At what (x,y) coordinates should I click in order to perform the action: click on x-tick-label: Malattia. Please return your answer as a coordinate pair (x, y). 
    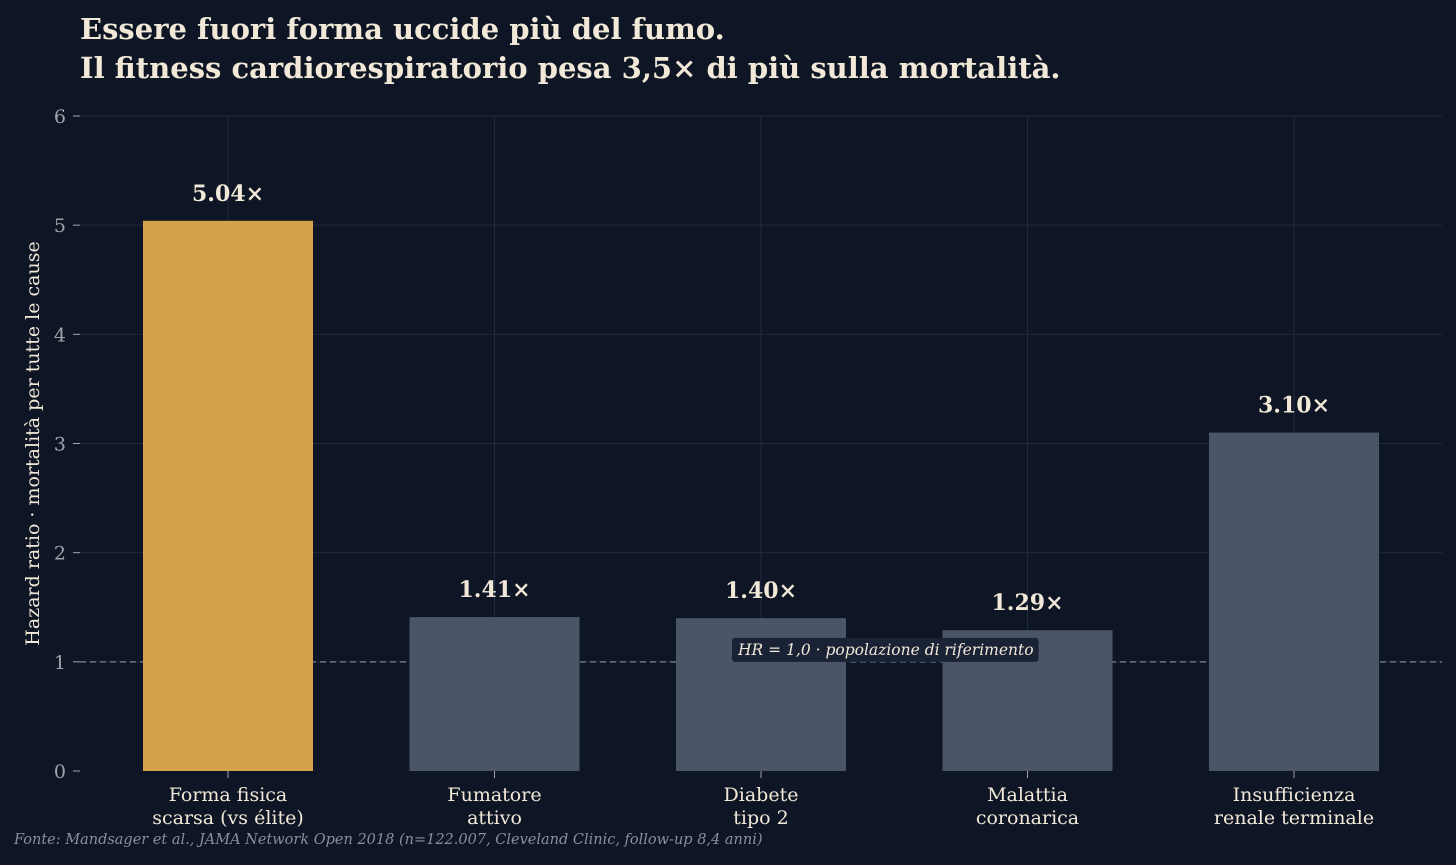
    Looking at the image, I should click on (1027, 795).